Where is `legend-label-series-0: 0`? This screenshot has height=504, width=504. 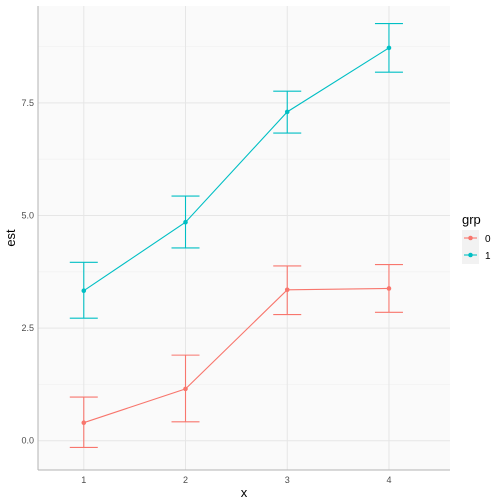
legend-label-series-0: 0 is located at coordinates (488, 239).